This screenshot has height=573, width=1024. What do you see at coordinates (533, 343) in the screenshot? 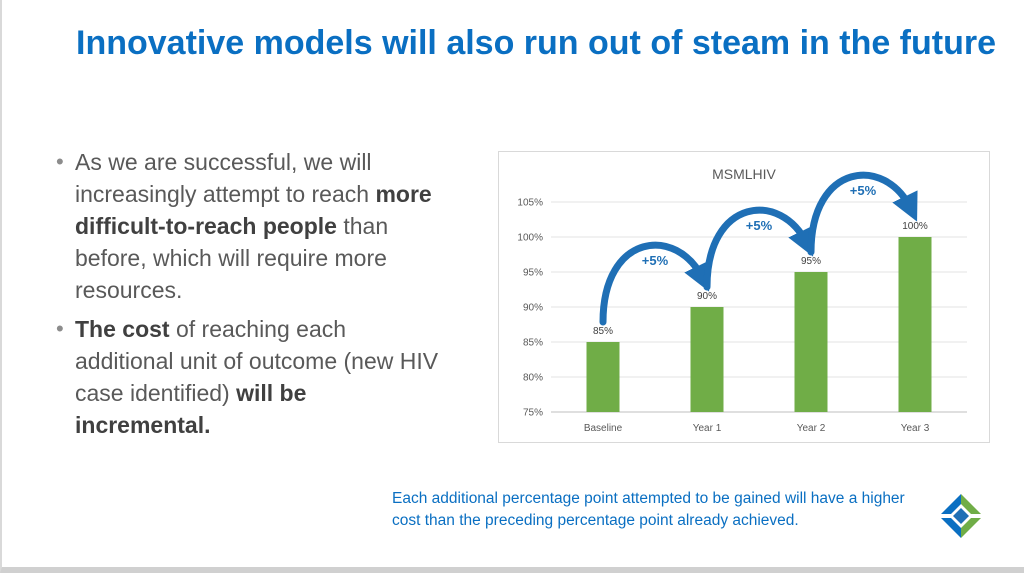
I see `y-tick-label: 85%` at bounding box center [533, 343].